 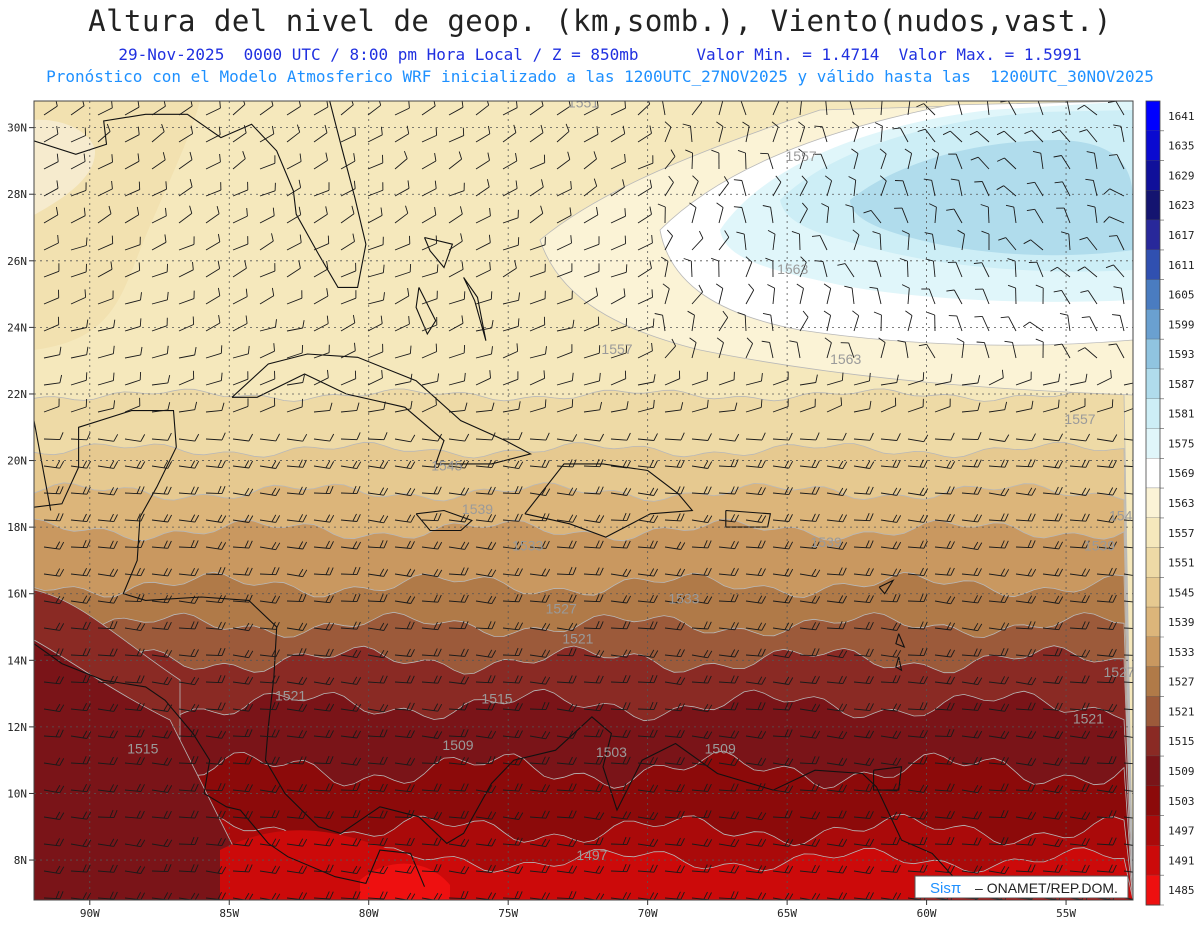 What do you see at coordinates (792, 269) in the screenshot?
I see `contour-label: 1563` at bounding box center [792, 269].